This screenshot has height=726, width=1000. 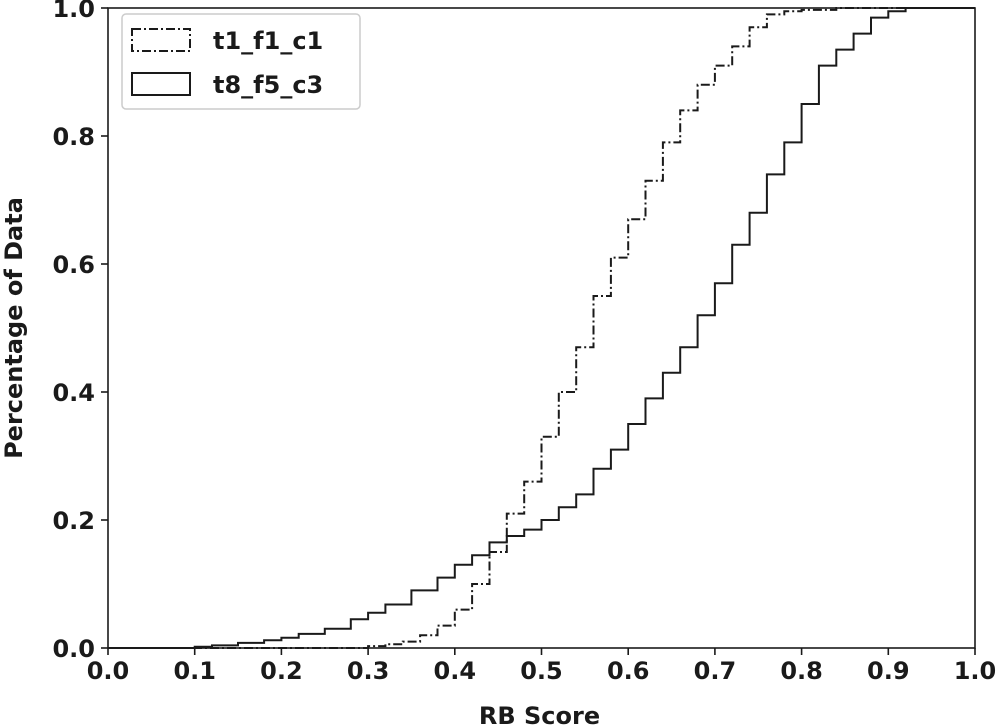 I want to click on y-axis-label: Percentage of Data, so click(x=14, y=328).